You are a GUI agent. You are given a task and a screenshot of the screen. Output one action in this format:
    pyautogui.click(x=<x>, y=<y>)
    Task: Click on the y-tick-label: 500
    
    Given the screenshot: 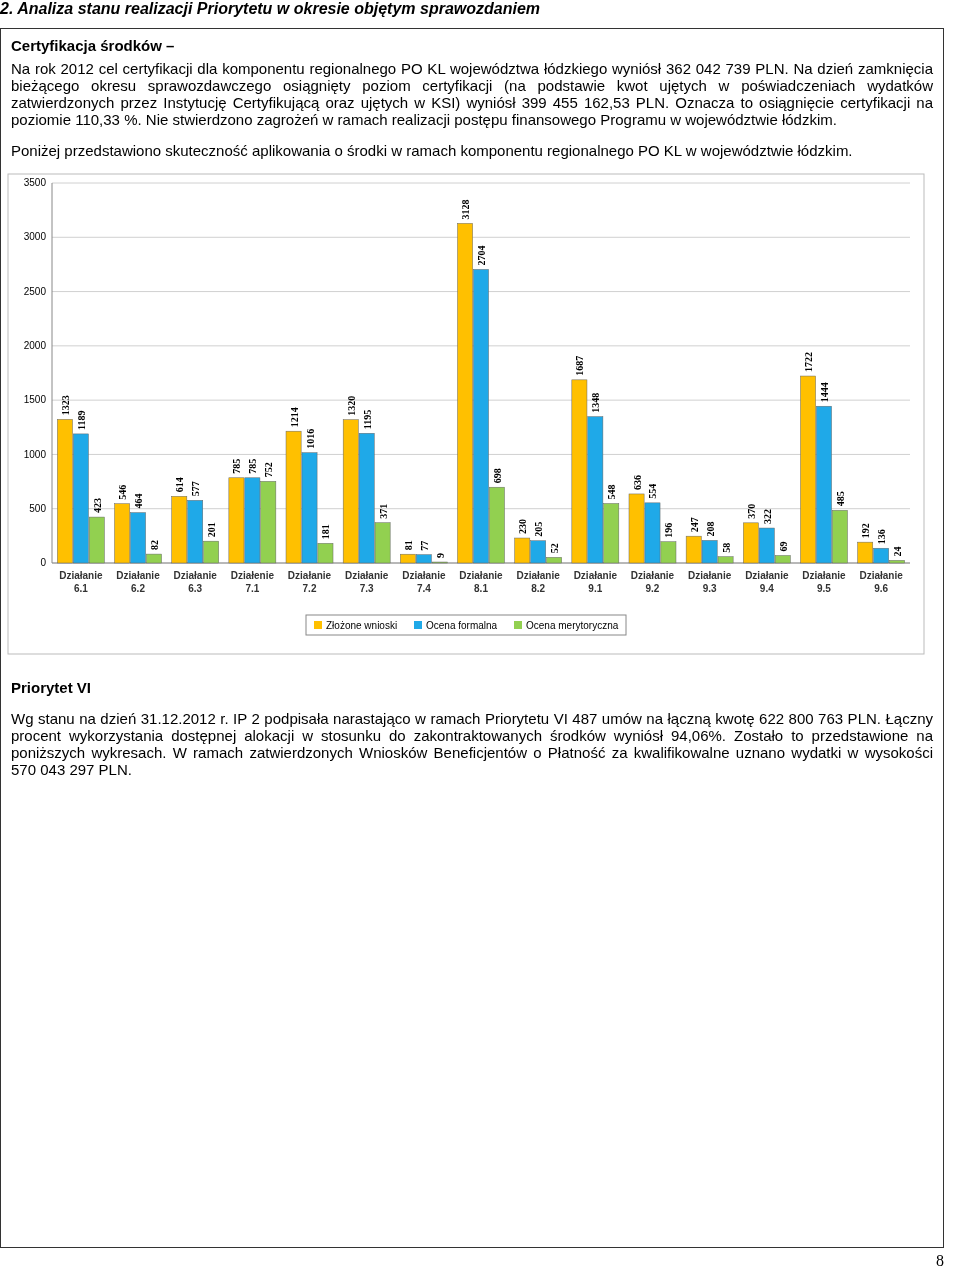 What is the action you would take?
    pyautogui.click(x=38, y=508)
    